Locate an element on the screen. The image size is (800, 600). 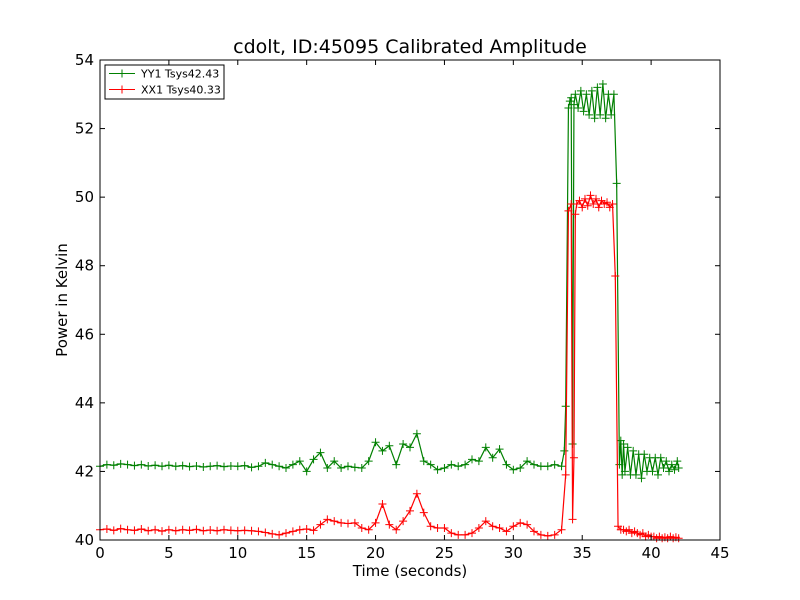
y-tick-label: 44 is located at coordinates (84, 403).